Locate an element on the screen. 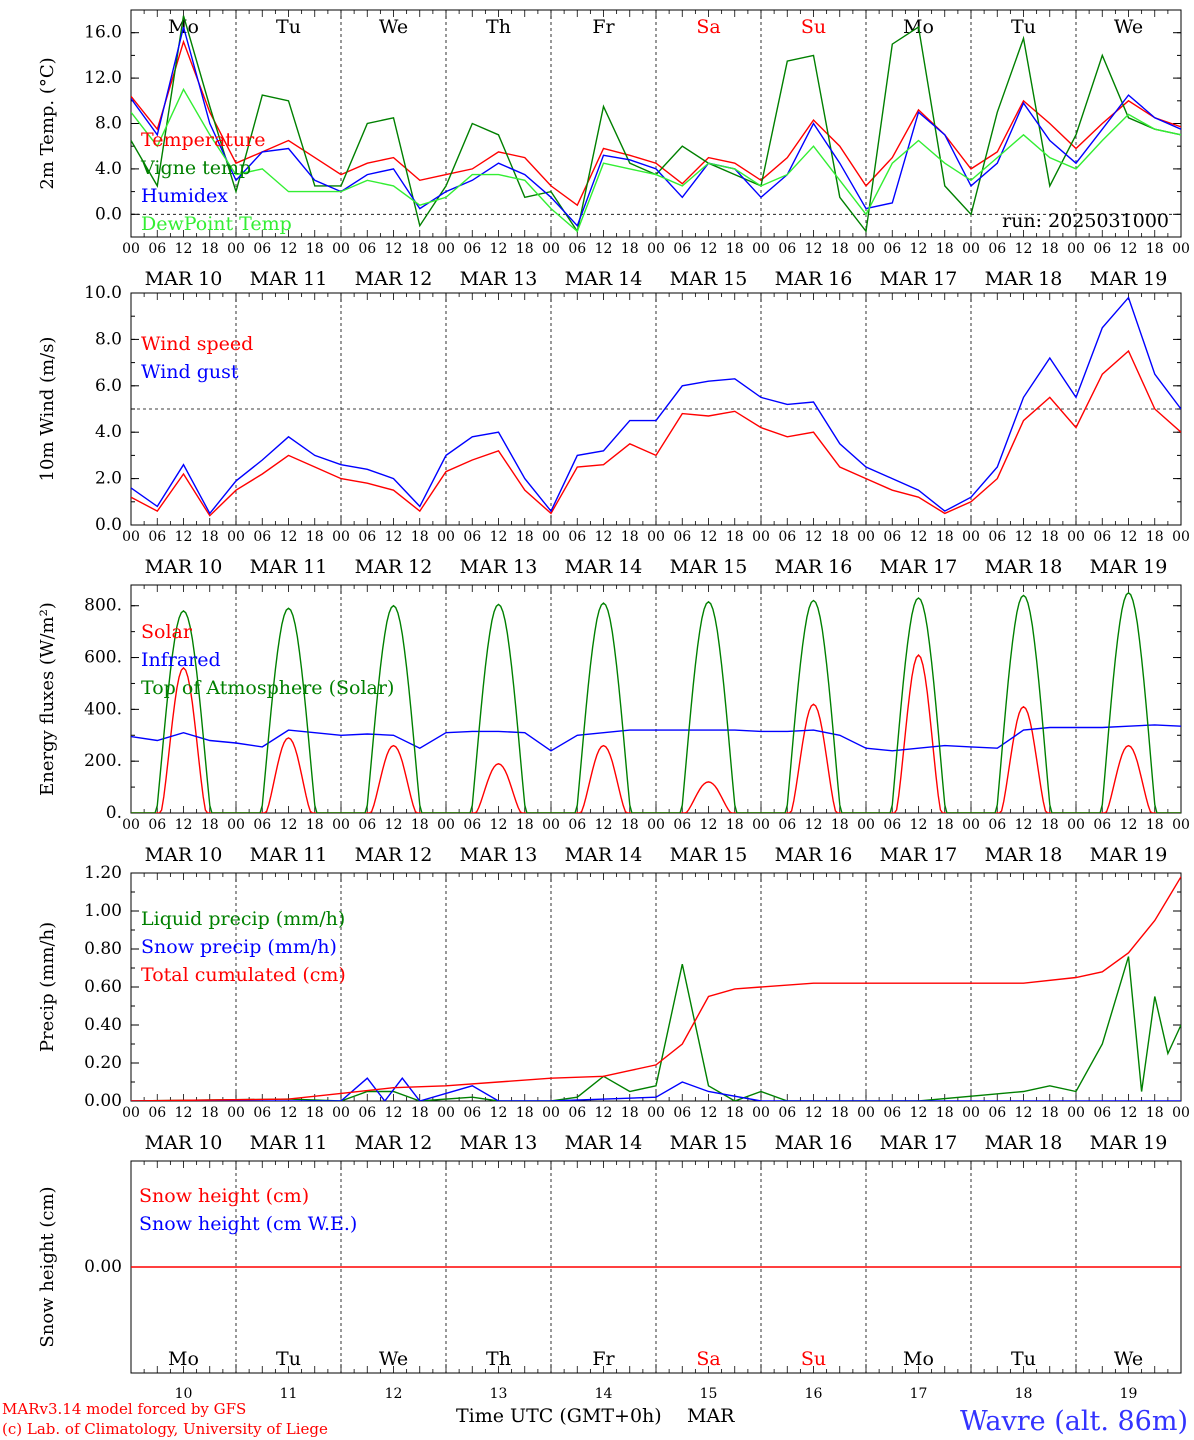 This screenshot has height=1440, width=1194. legend-entry: DewPoint Temp is located at coordinates (216, 224).